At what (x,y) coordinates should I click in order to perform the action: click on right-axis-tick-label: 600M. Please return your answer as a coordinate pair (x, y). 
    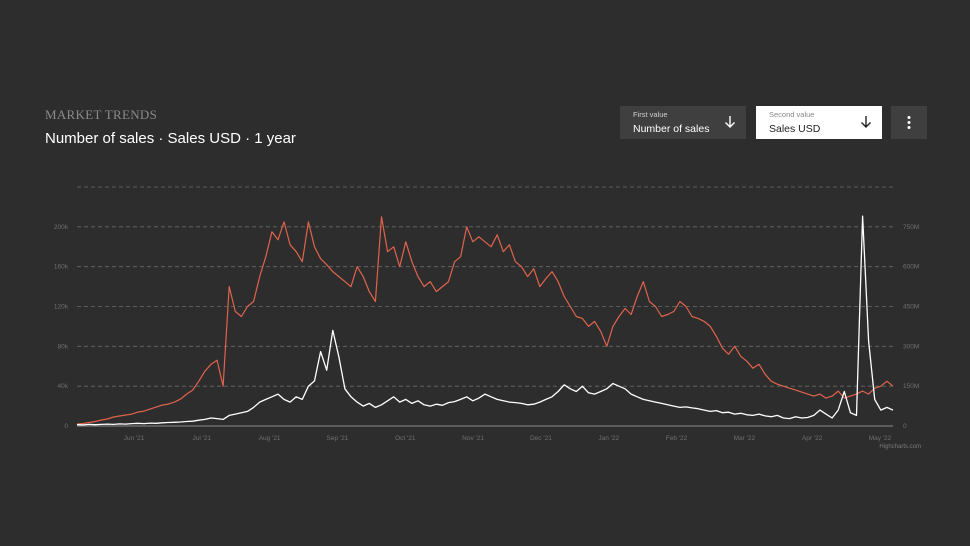
    Looking at the image, I should click on (911, 267).